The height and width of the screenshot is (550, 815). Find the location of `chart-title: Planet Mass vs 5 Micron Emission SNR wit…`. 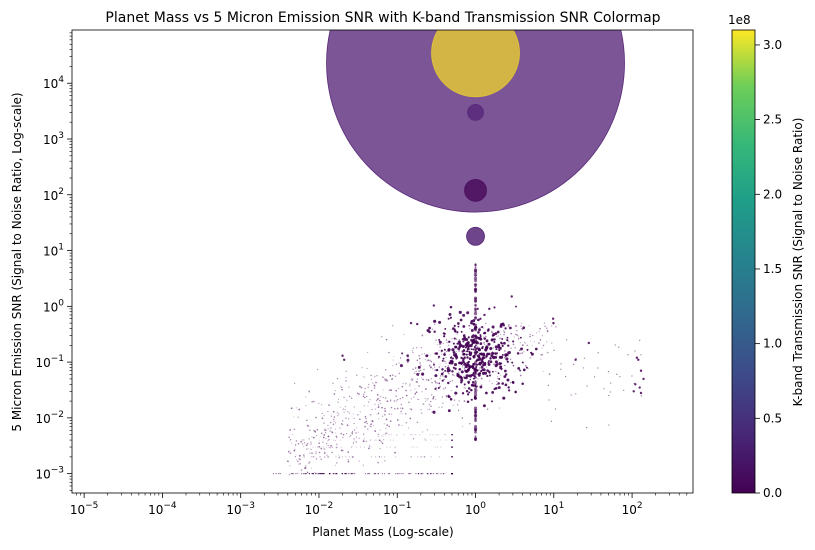

chart-title: Planet Mass vs 5 Micron Emission SNR wit… is located at coordinates (382, 18).